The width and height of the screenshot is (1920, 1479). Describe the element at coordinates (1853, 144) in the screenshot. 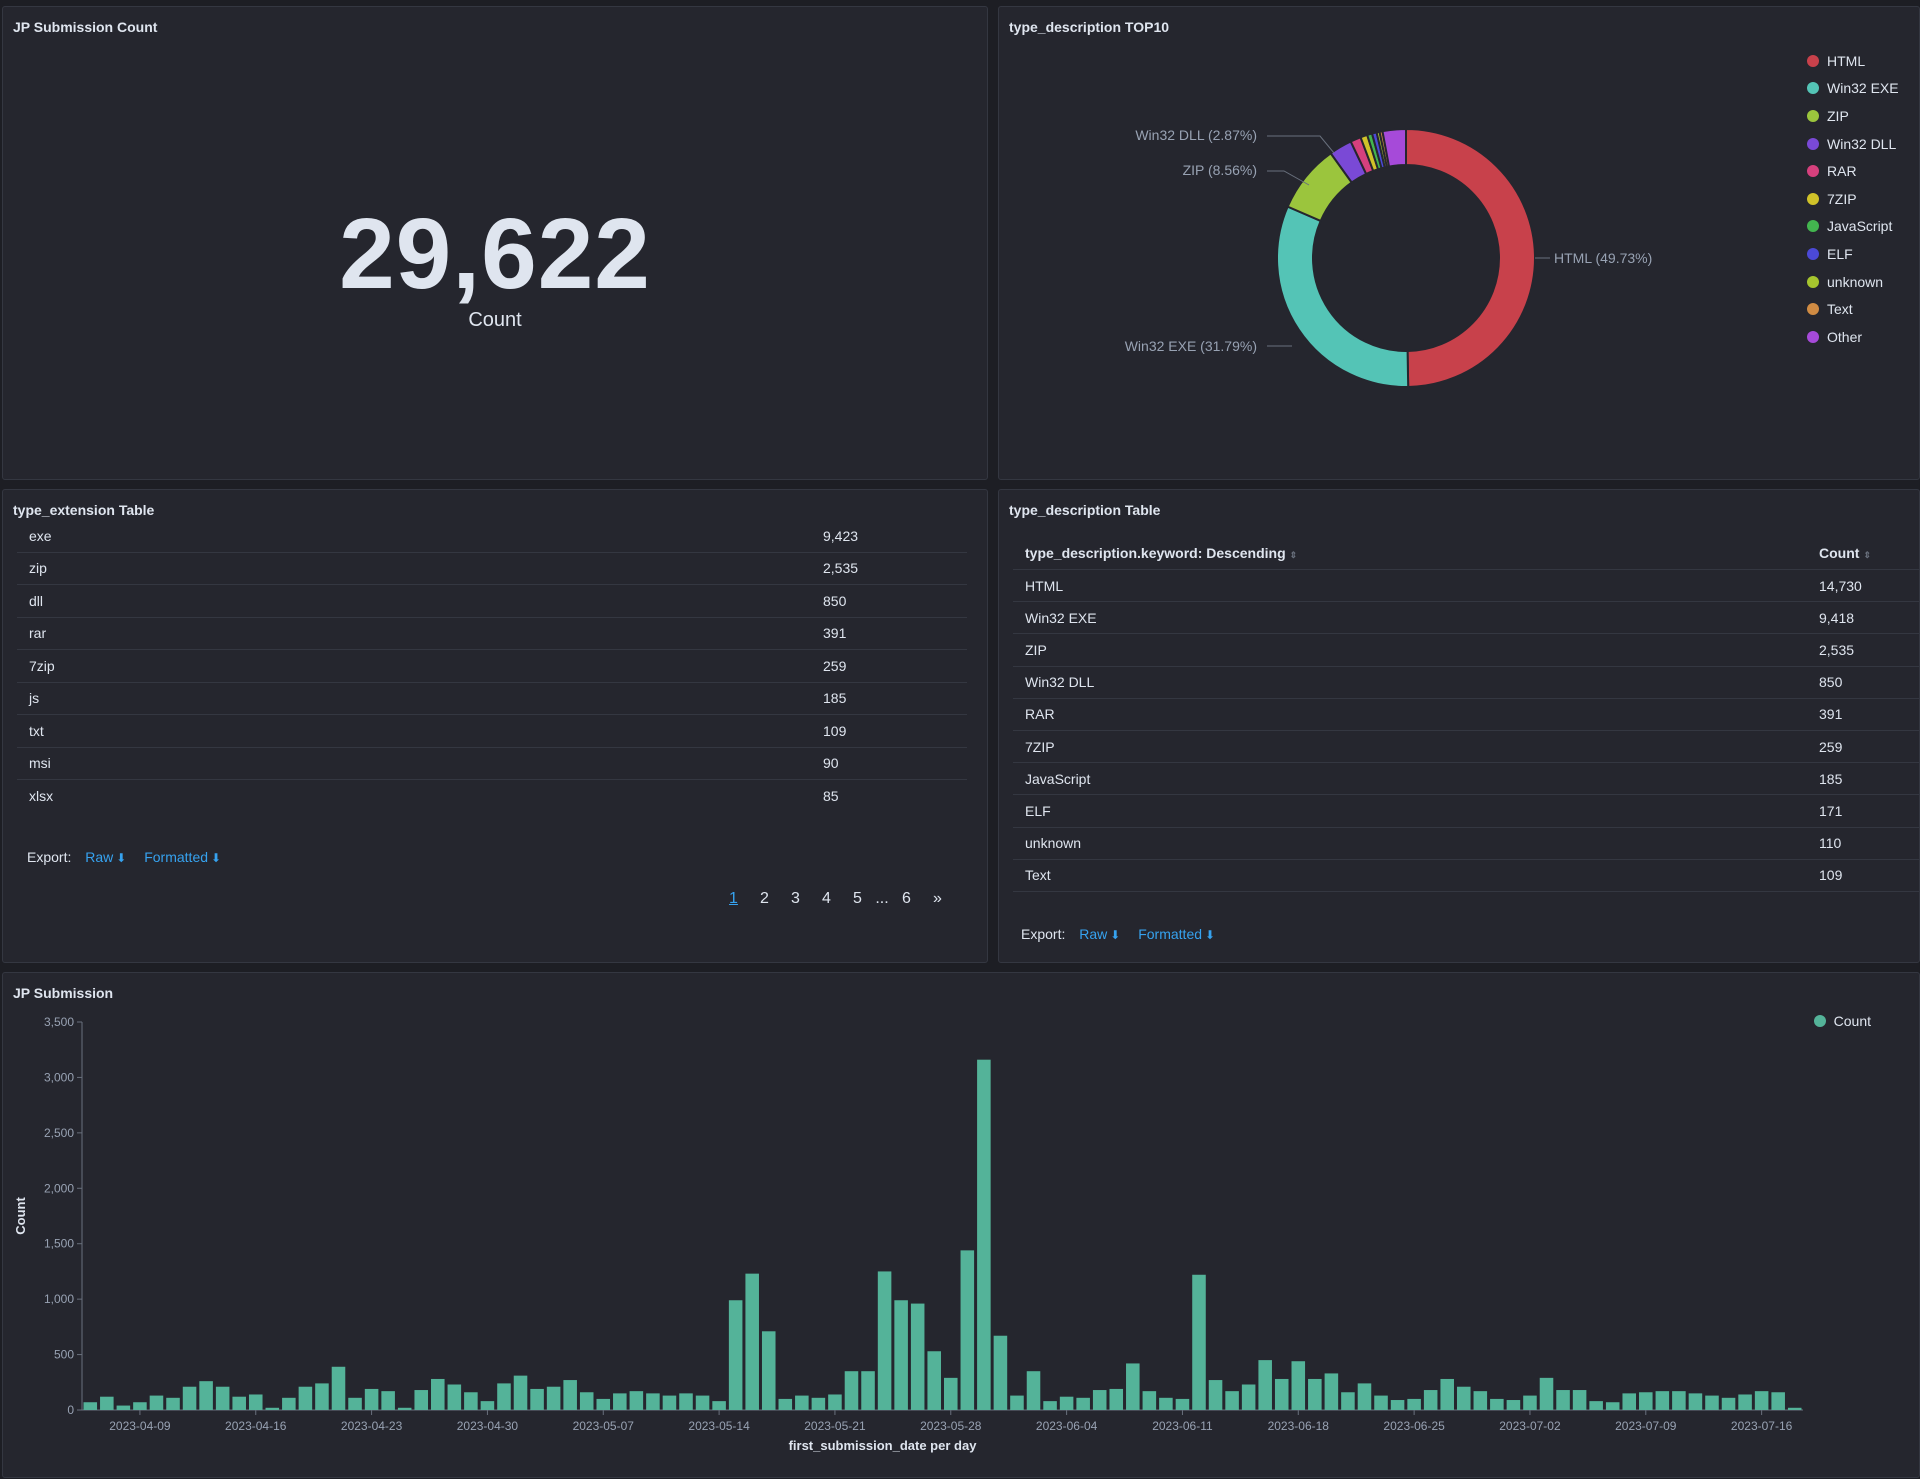

I see `legend-item: Win32 DLL` at that location.